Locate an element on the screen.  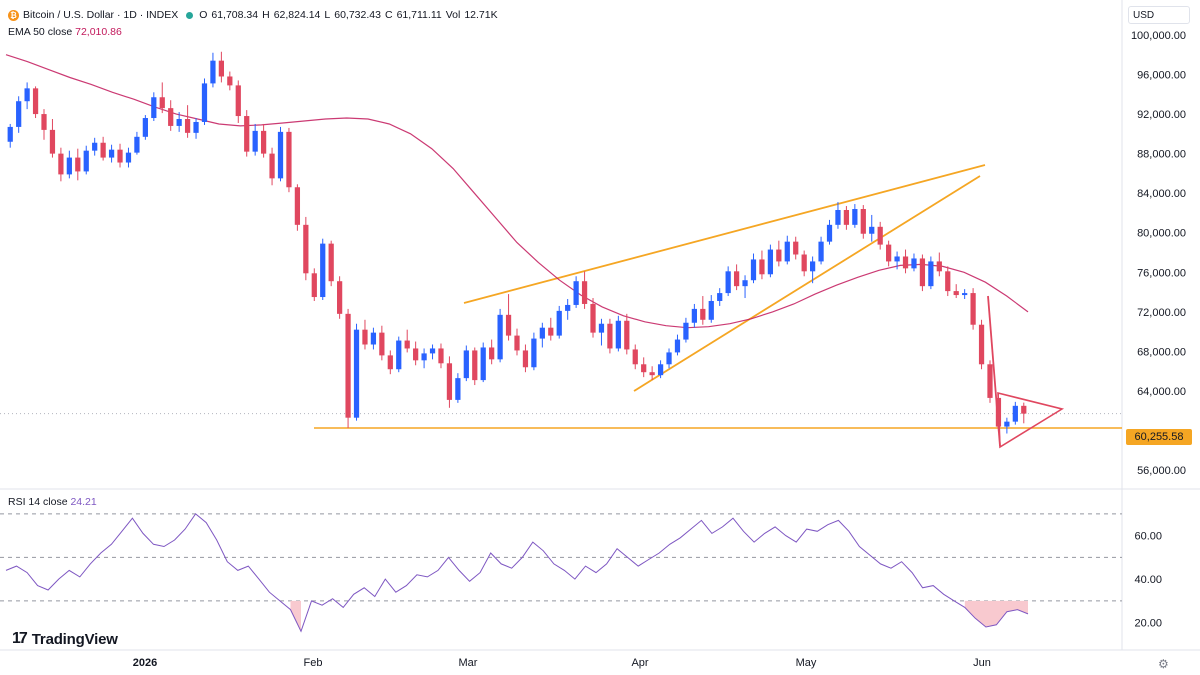
wedge-lower-trendline is located at coordinates (807, 283).